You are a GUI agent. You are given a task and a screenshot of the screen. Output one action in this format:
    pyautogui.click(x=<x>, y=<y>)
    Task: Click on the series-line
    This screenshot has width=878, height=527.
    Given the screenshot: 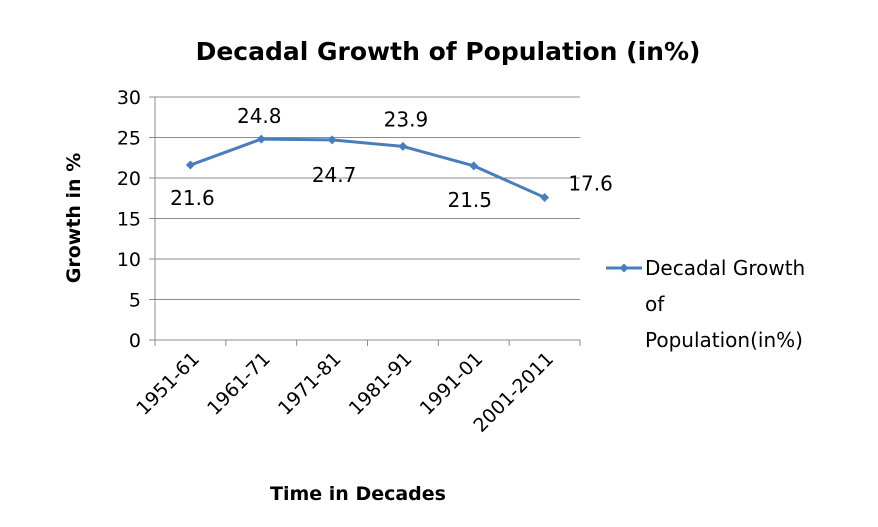 What is the action you would take?
    pyautogui.click(x=367, y=168)
    